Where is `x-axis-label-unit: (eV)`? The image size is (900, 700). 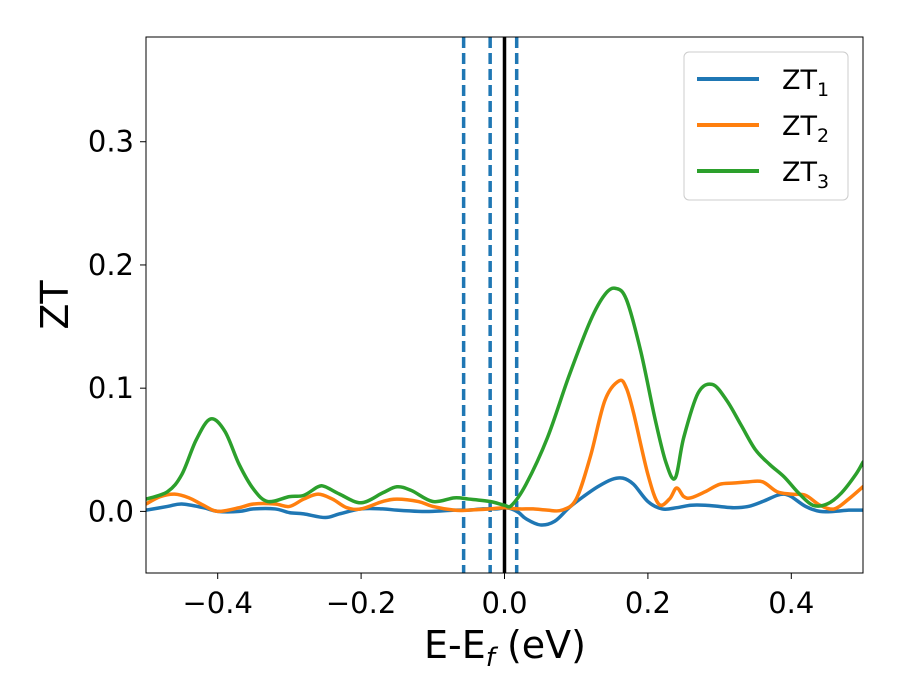 x-axis-label-unit: (eV) is located at coordinates (540, 645).